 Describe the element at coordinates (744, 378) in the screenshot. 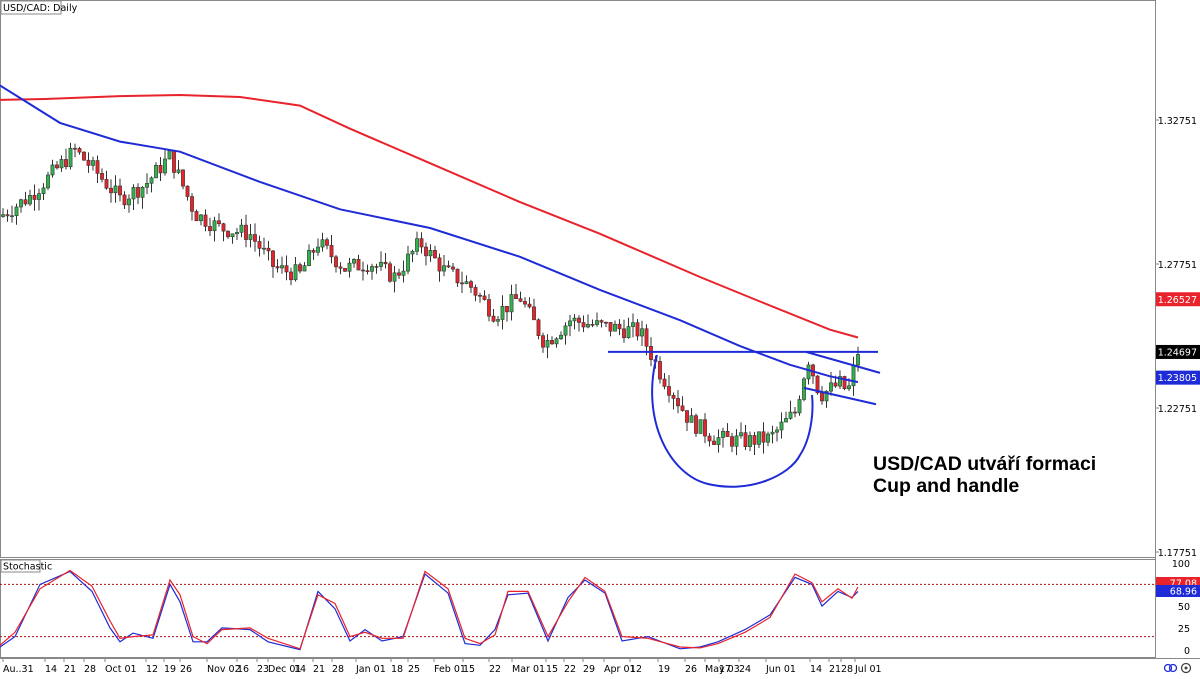

I see `pattern-lines-layer` at that location.